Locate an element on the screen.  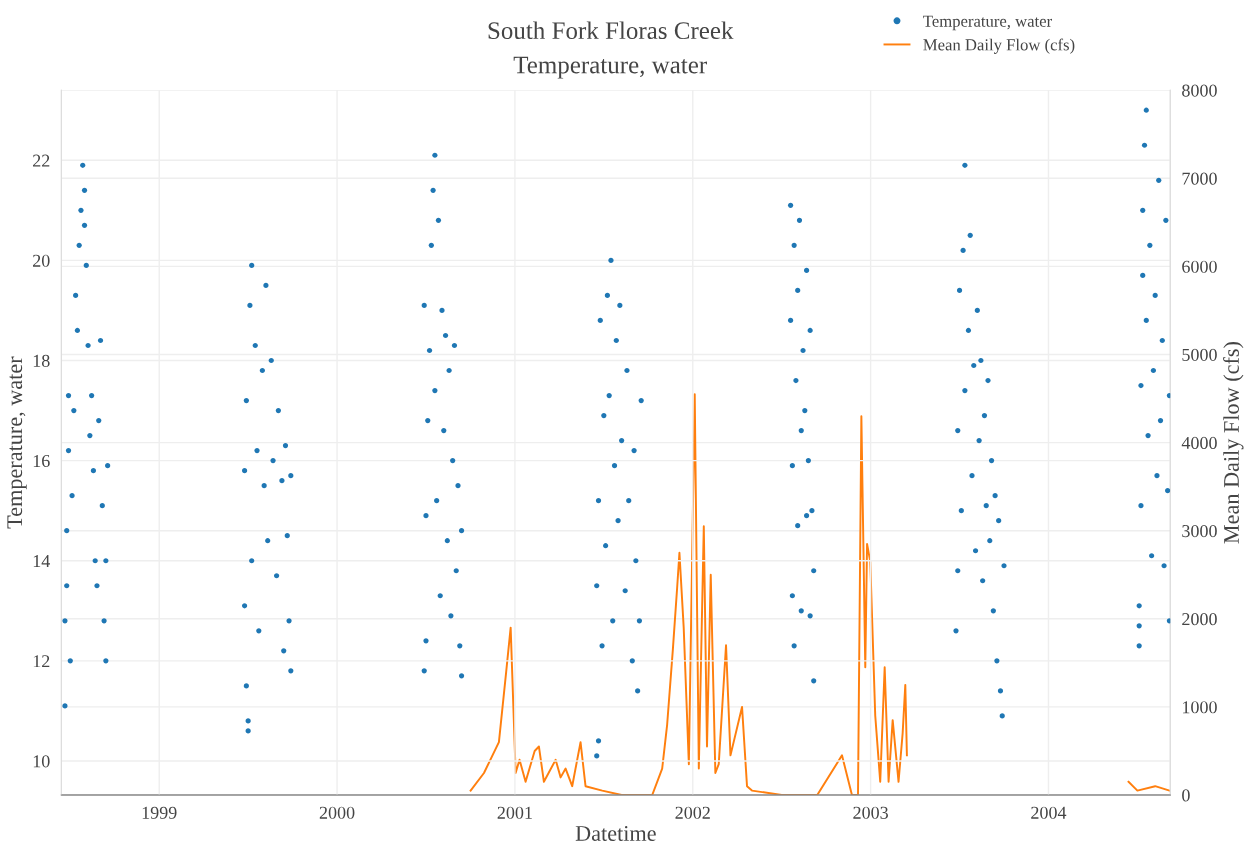
y-axis-title: Temperature, water is located at coordinates (17, 442).